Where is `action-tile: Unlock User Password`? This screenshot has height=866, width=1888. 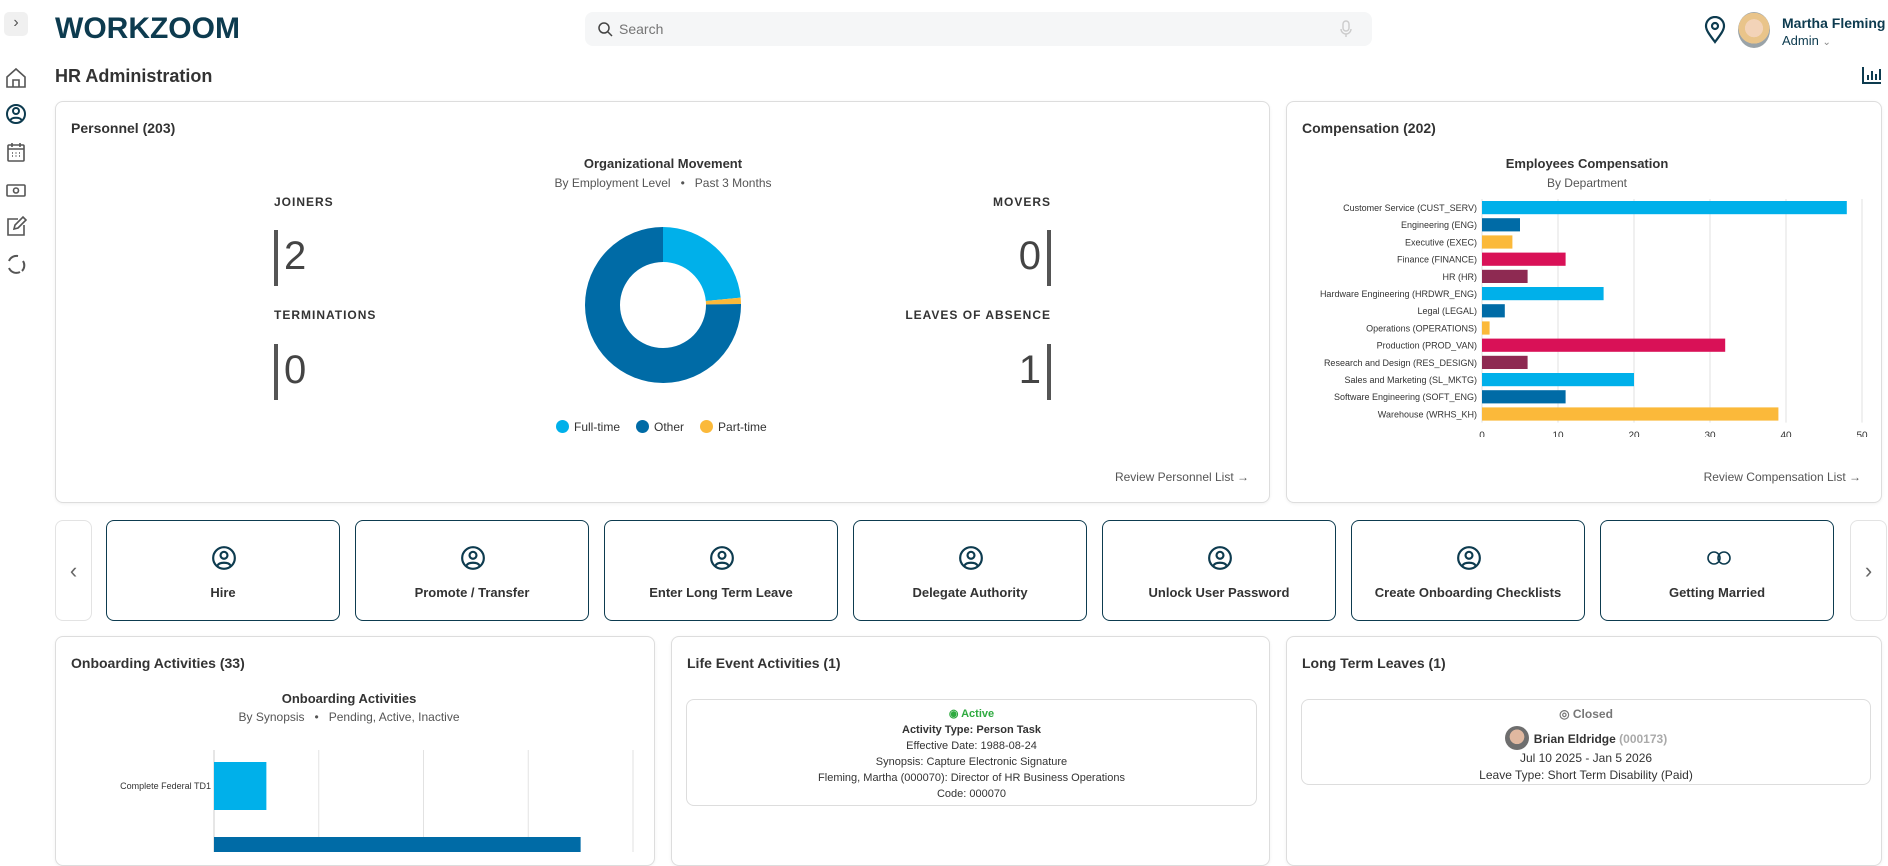 action-tile: Unlock User Password is located at coordinates (1219, 570).